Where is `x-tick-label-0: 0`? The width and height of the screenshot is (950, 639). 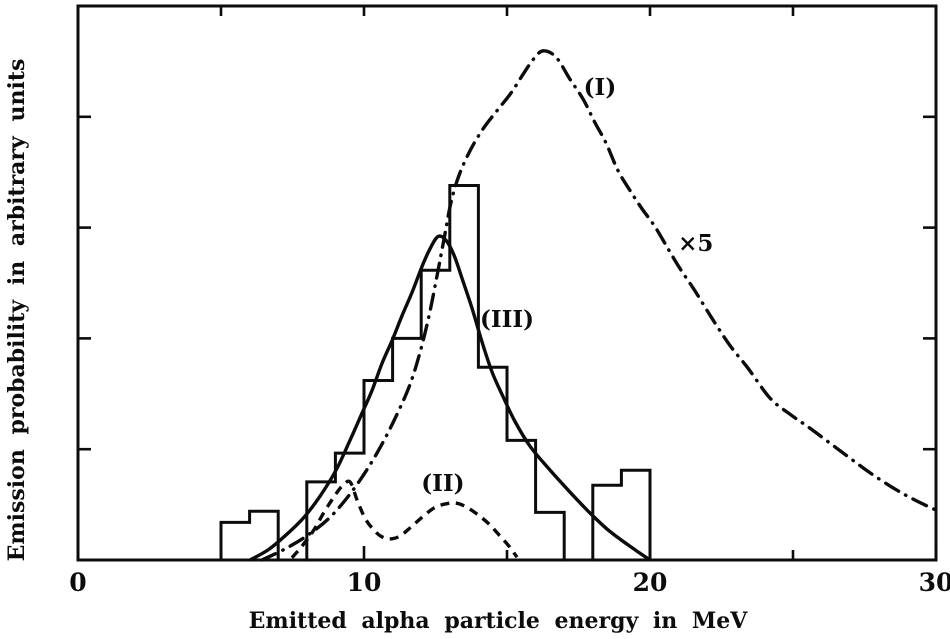
x-tick-label-0: 0 is located at coordinates (77, 582).